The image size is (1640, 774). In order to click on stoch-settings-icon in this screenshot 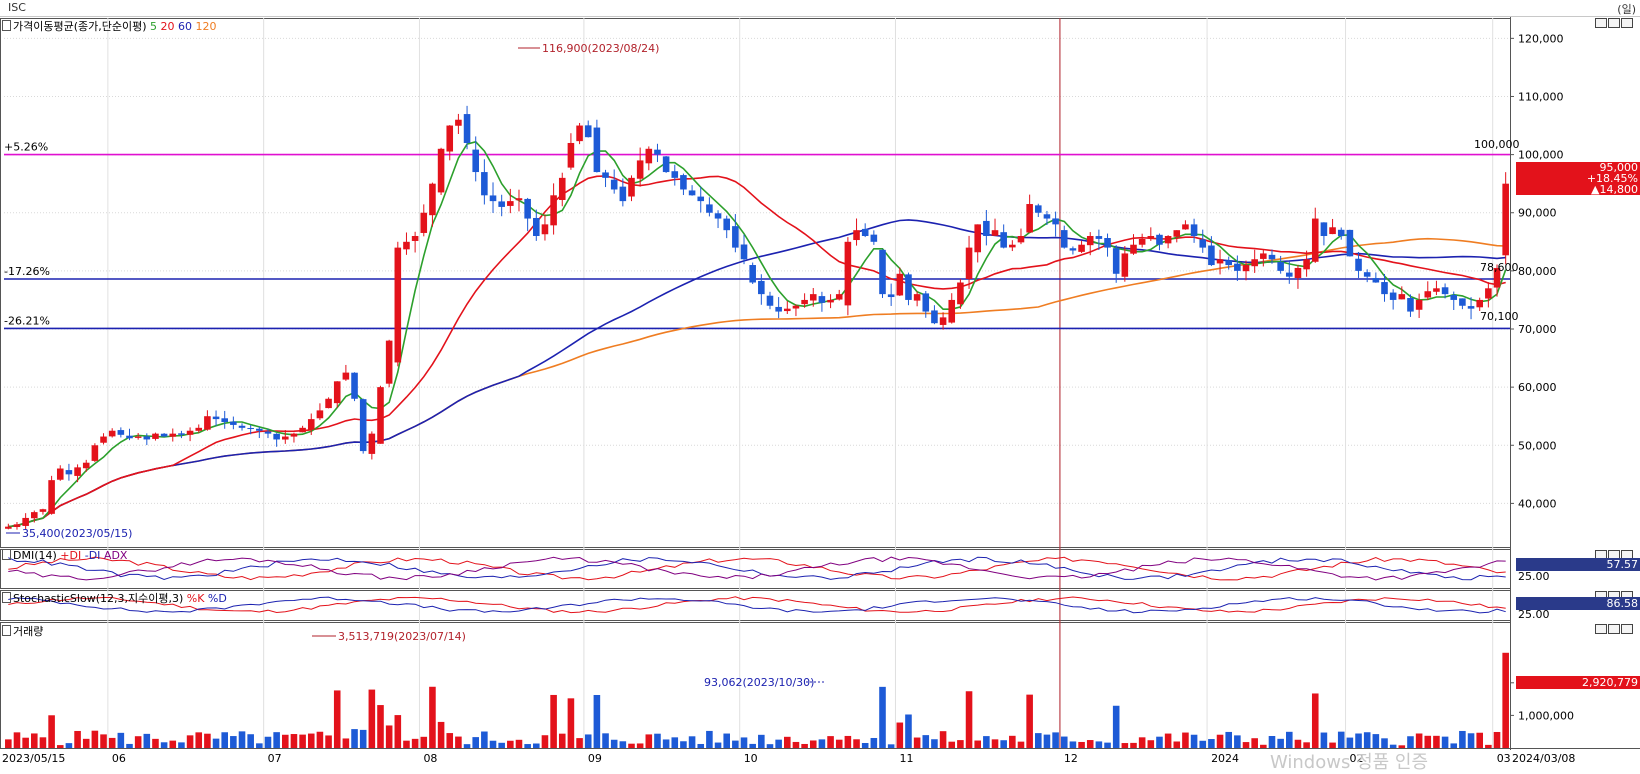, I will do `click(6, 597)`.